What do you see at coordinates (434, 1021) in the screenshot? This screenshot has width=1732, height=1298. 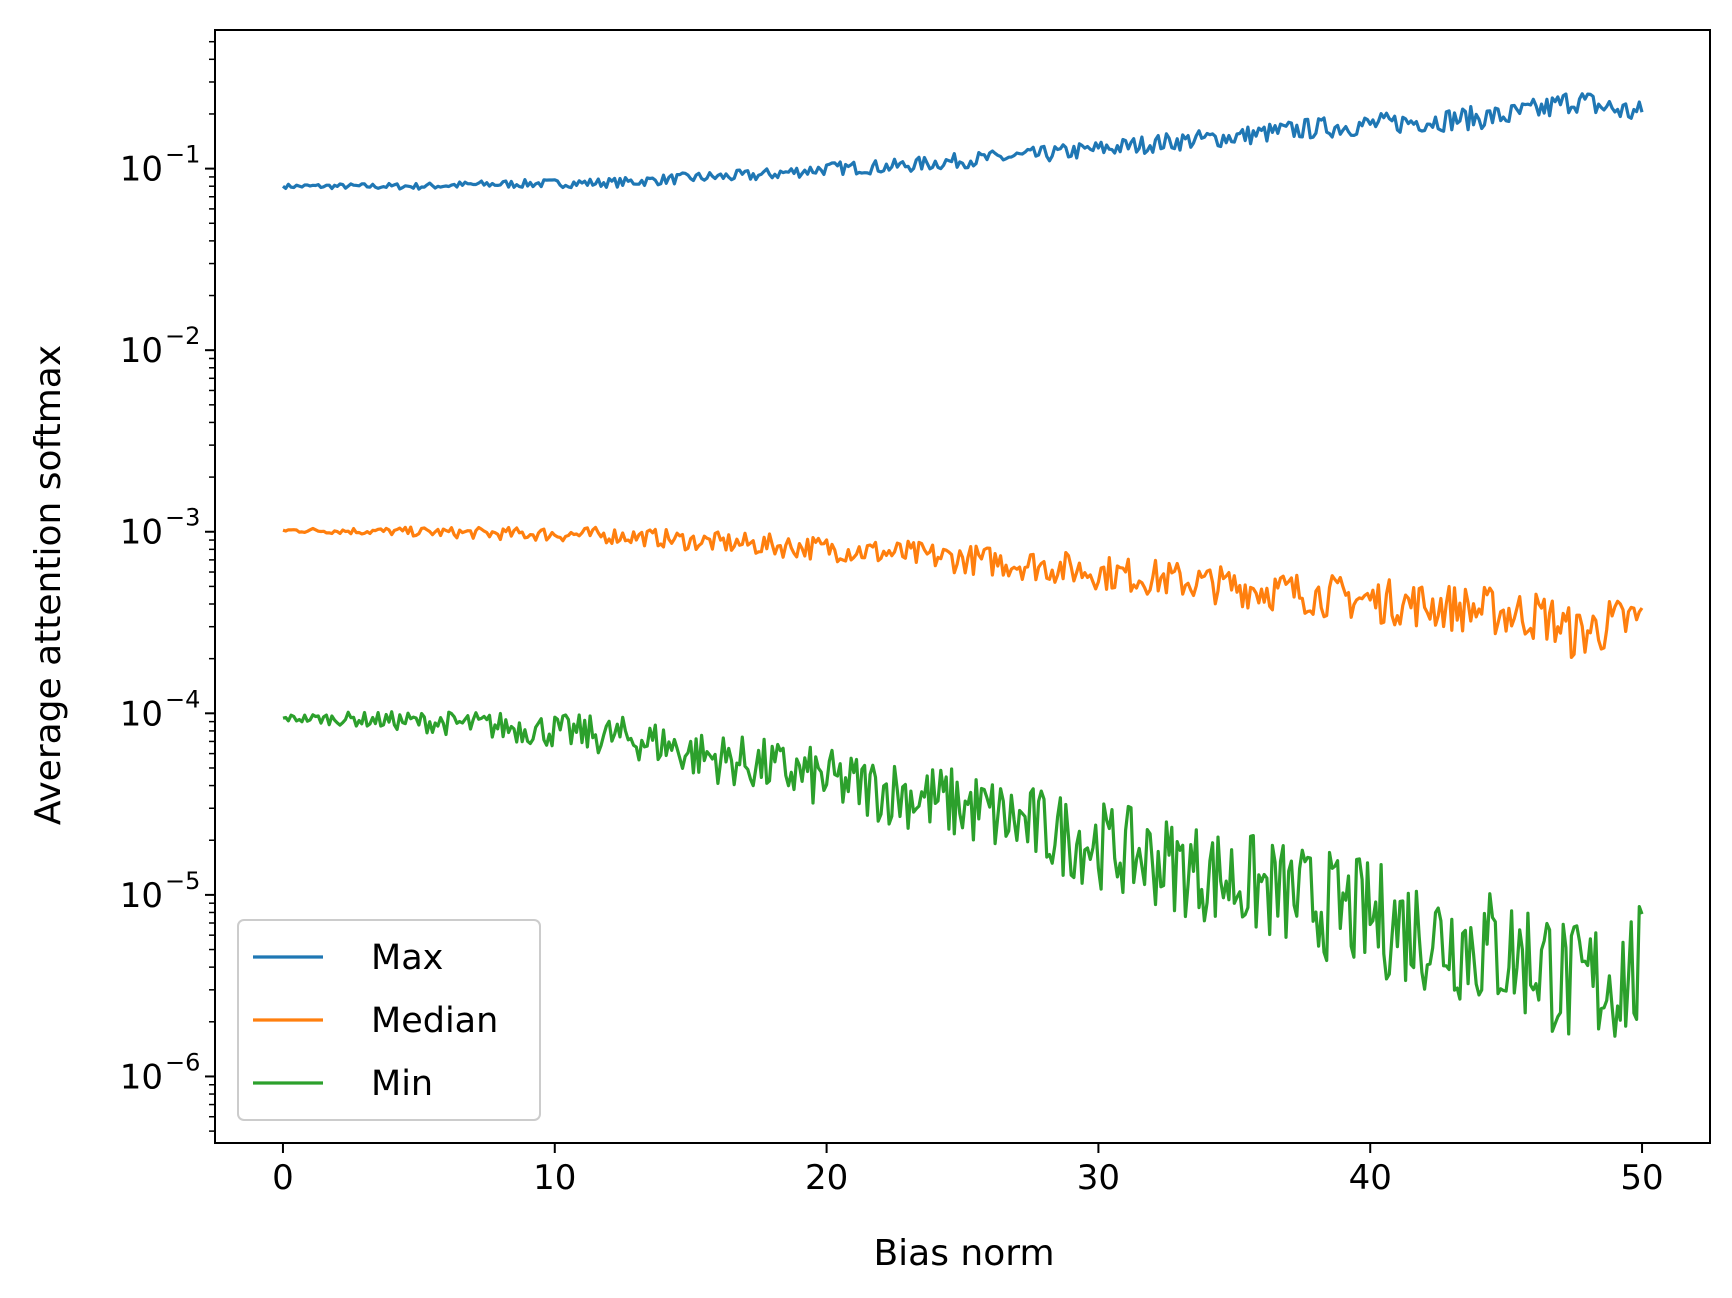 I see `legend-label-median: Median` at bounding box center [434, 1021].